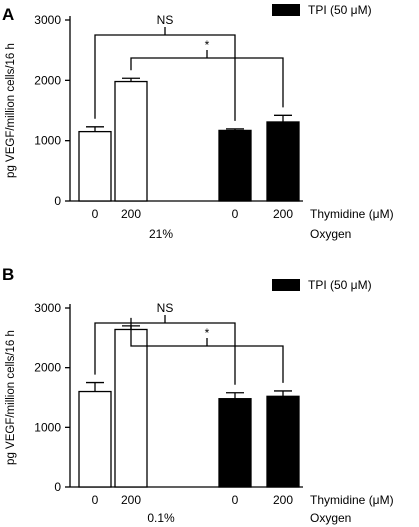  What do you see at coordinates (8, 274) in the screenshot?
I see `panel-letter: B` at bounding box center [8, 274].